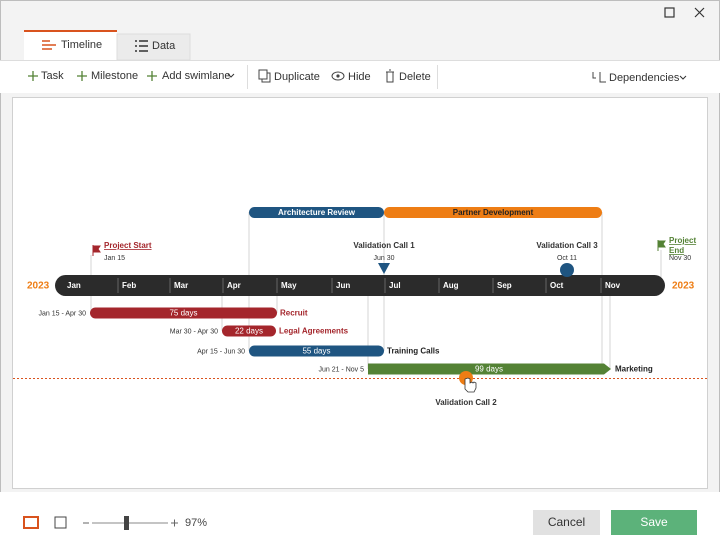 Image resolution: width=720 pixels, height=558 pixels. What do you see at coordinates (126, 523) in the screenshot?
I see `zoom-thumb` at bounding box center [126, 523].